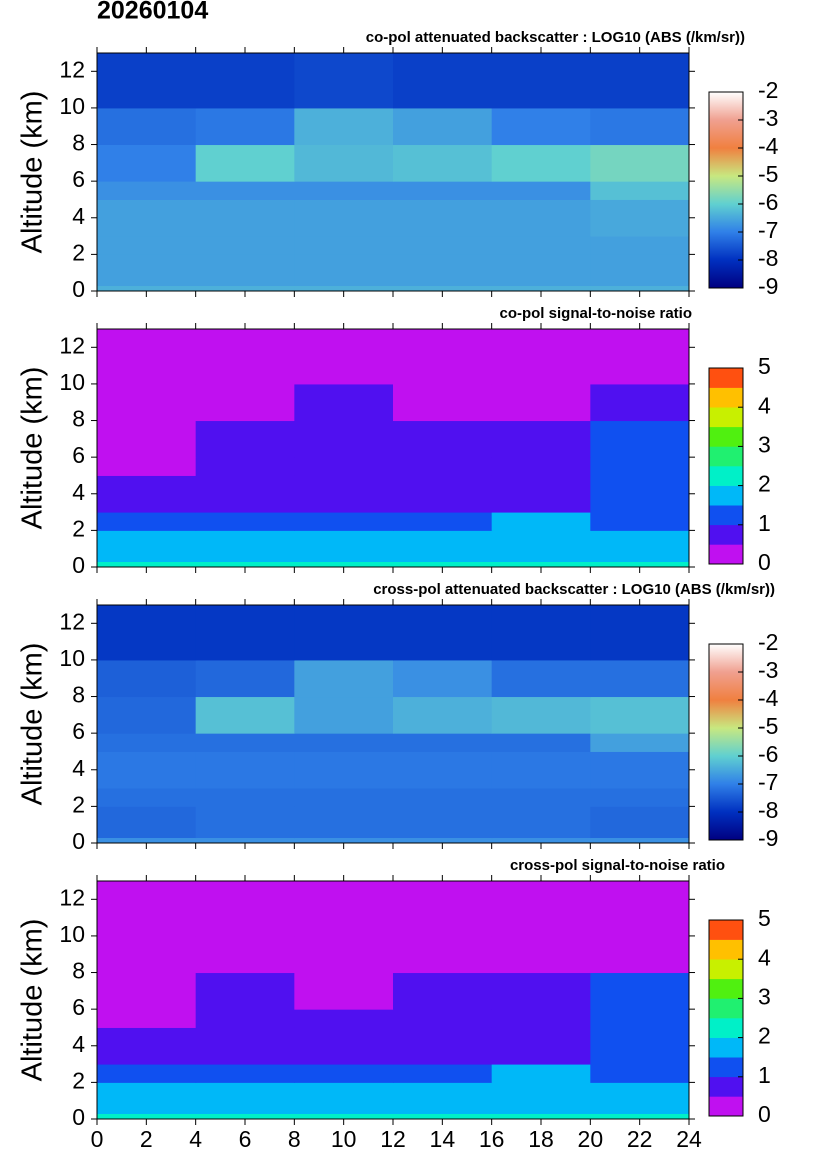 This screenshot has width=826, height=1169. Describe the element at coordinates (78, 1117) in the screenshot. I see `y-tick-label: 0` at that location.